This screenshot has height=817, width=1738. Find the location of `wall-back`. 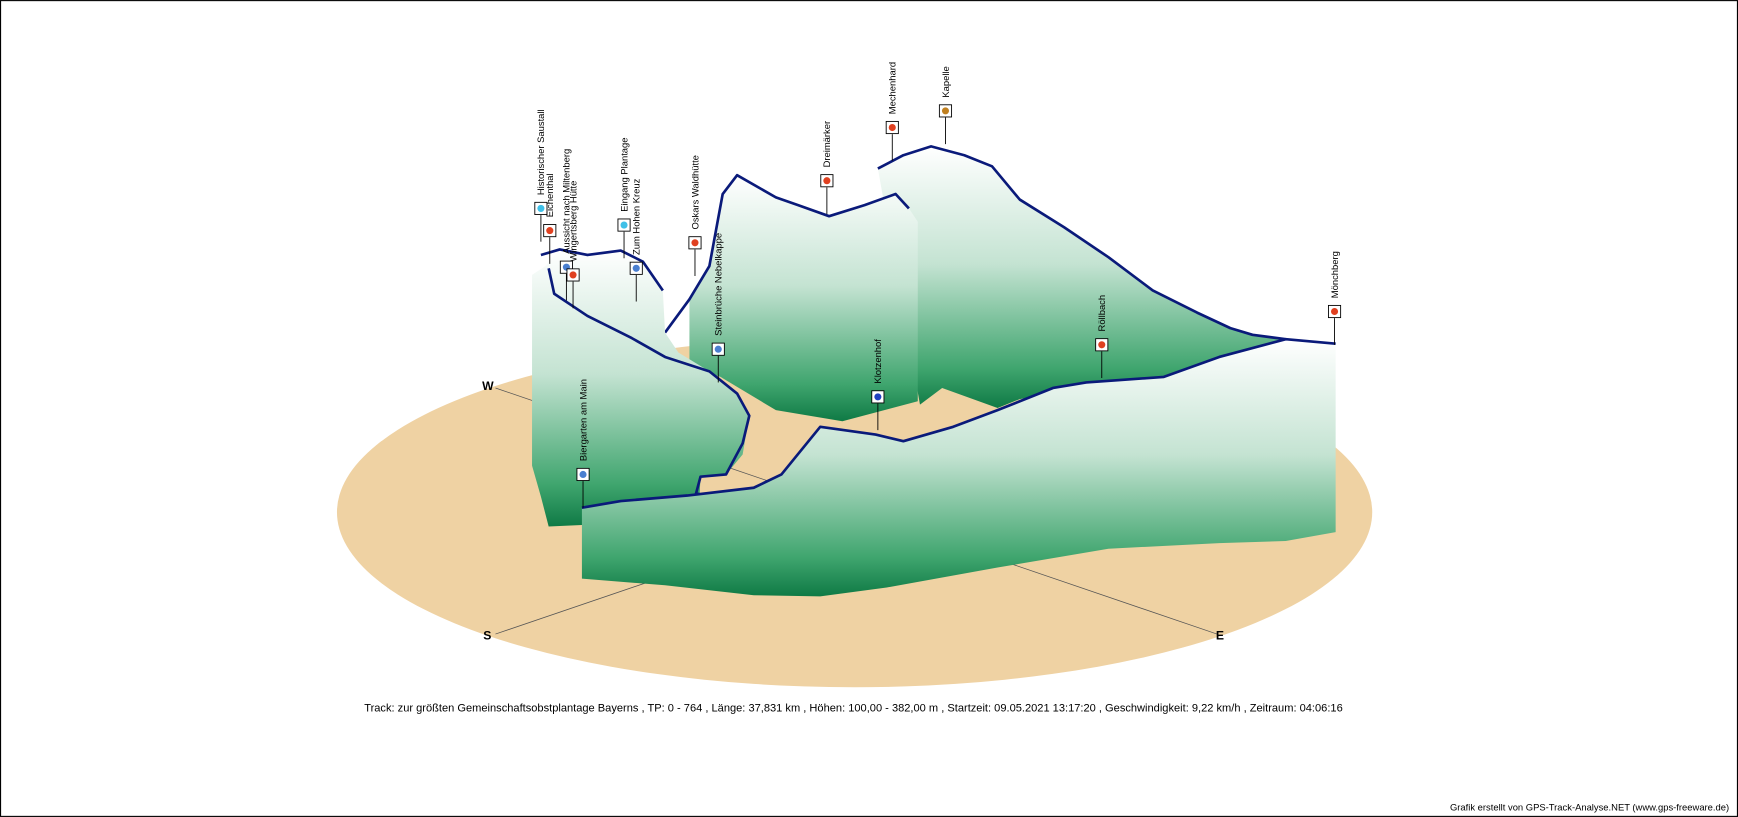

wall-back is located at coordinates (1081, 277).